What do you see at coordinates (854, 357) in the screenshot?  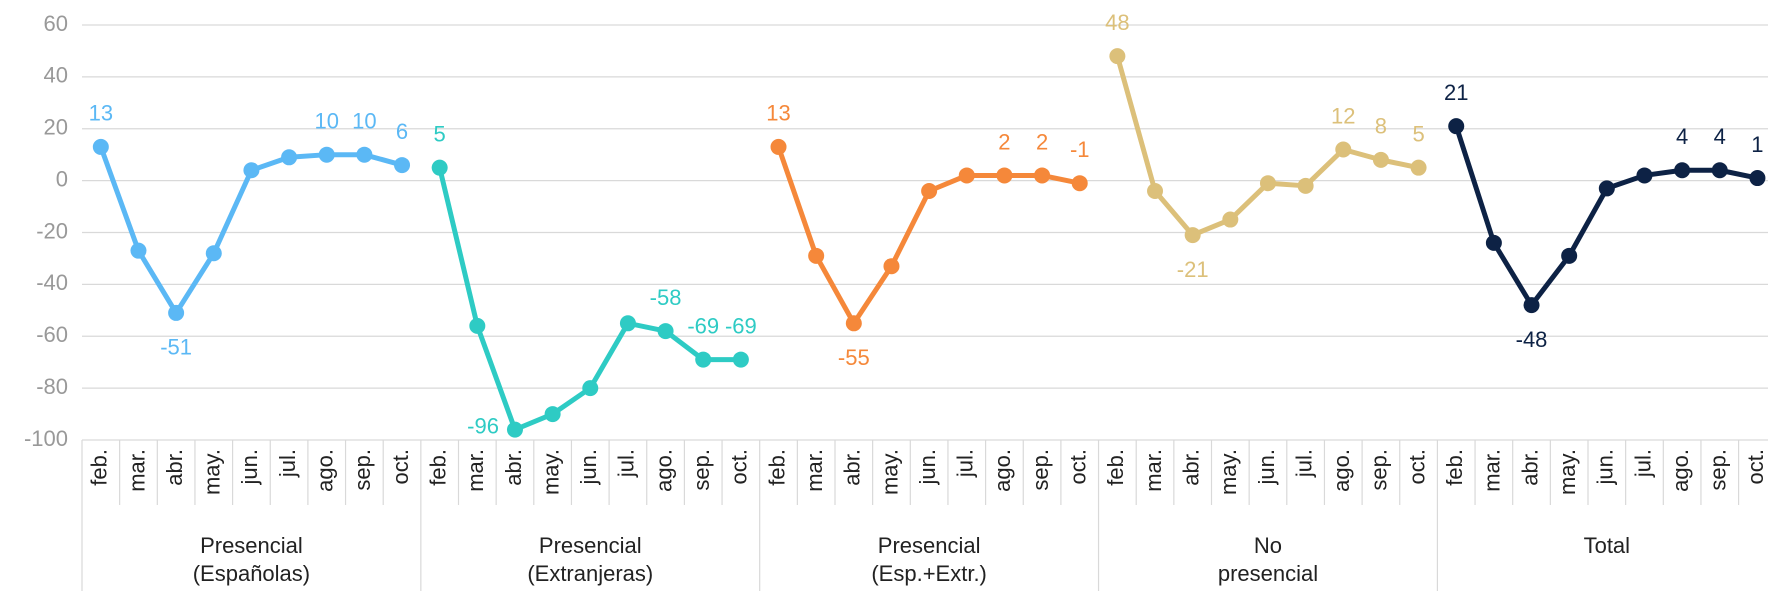 I see `data-label: -55` at bounding box center [854, 357].